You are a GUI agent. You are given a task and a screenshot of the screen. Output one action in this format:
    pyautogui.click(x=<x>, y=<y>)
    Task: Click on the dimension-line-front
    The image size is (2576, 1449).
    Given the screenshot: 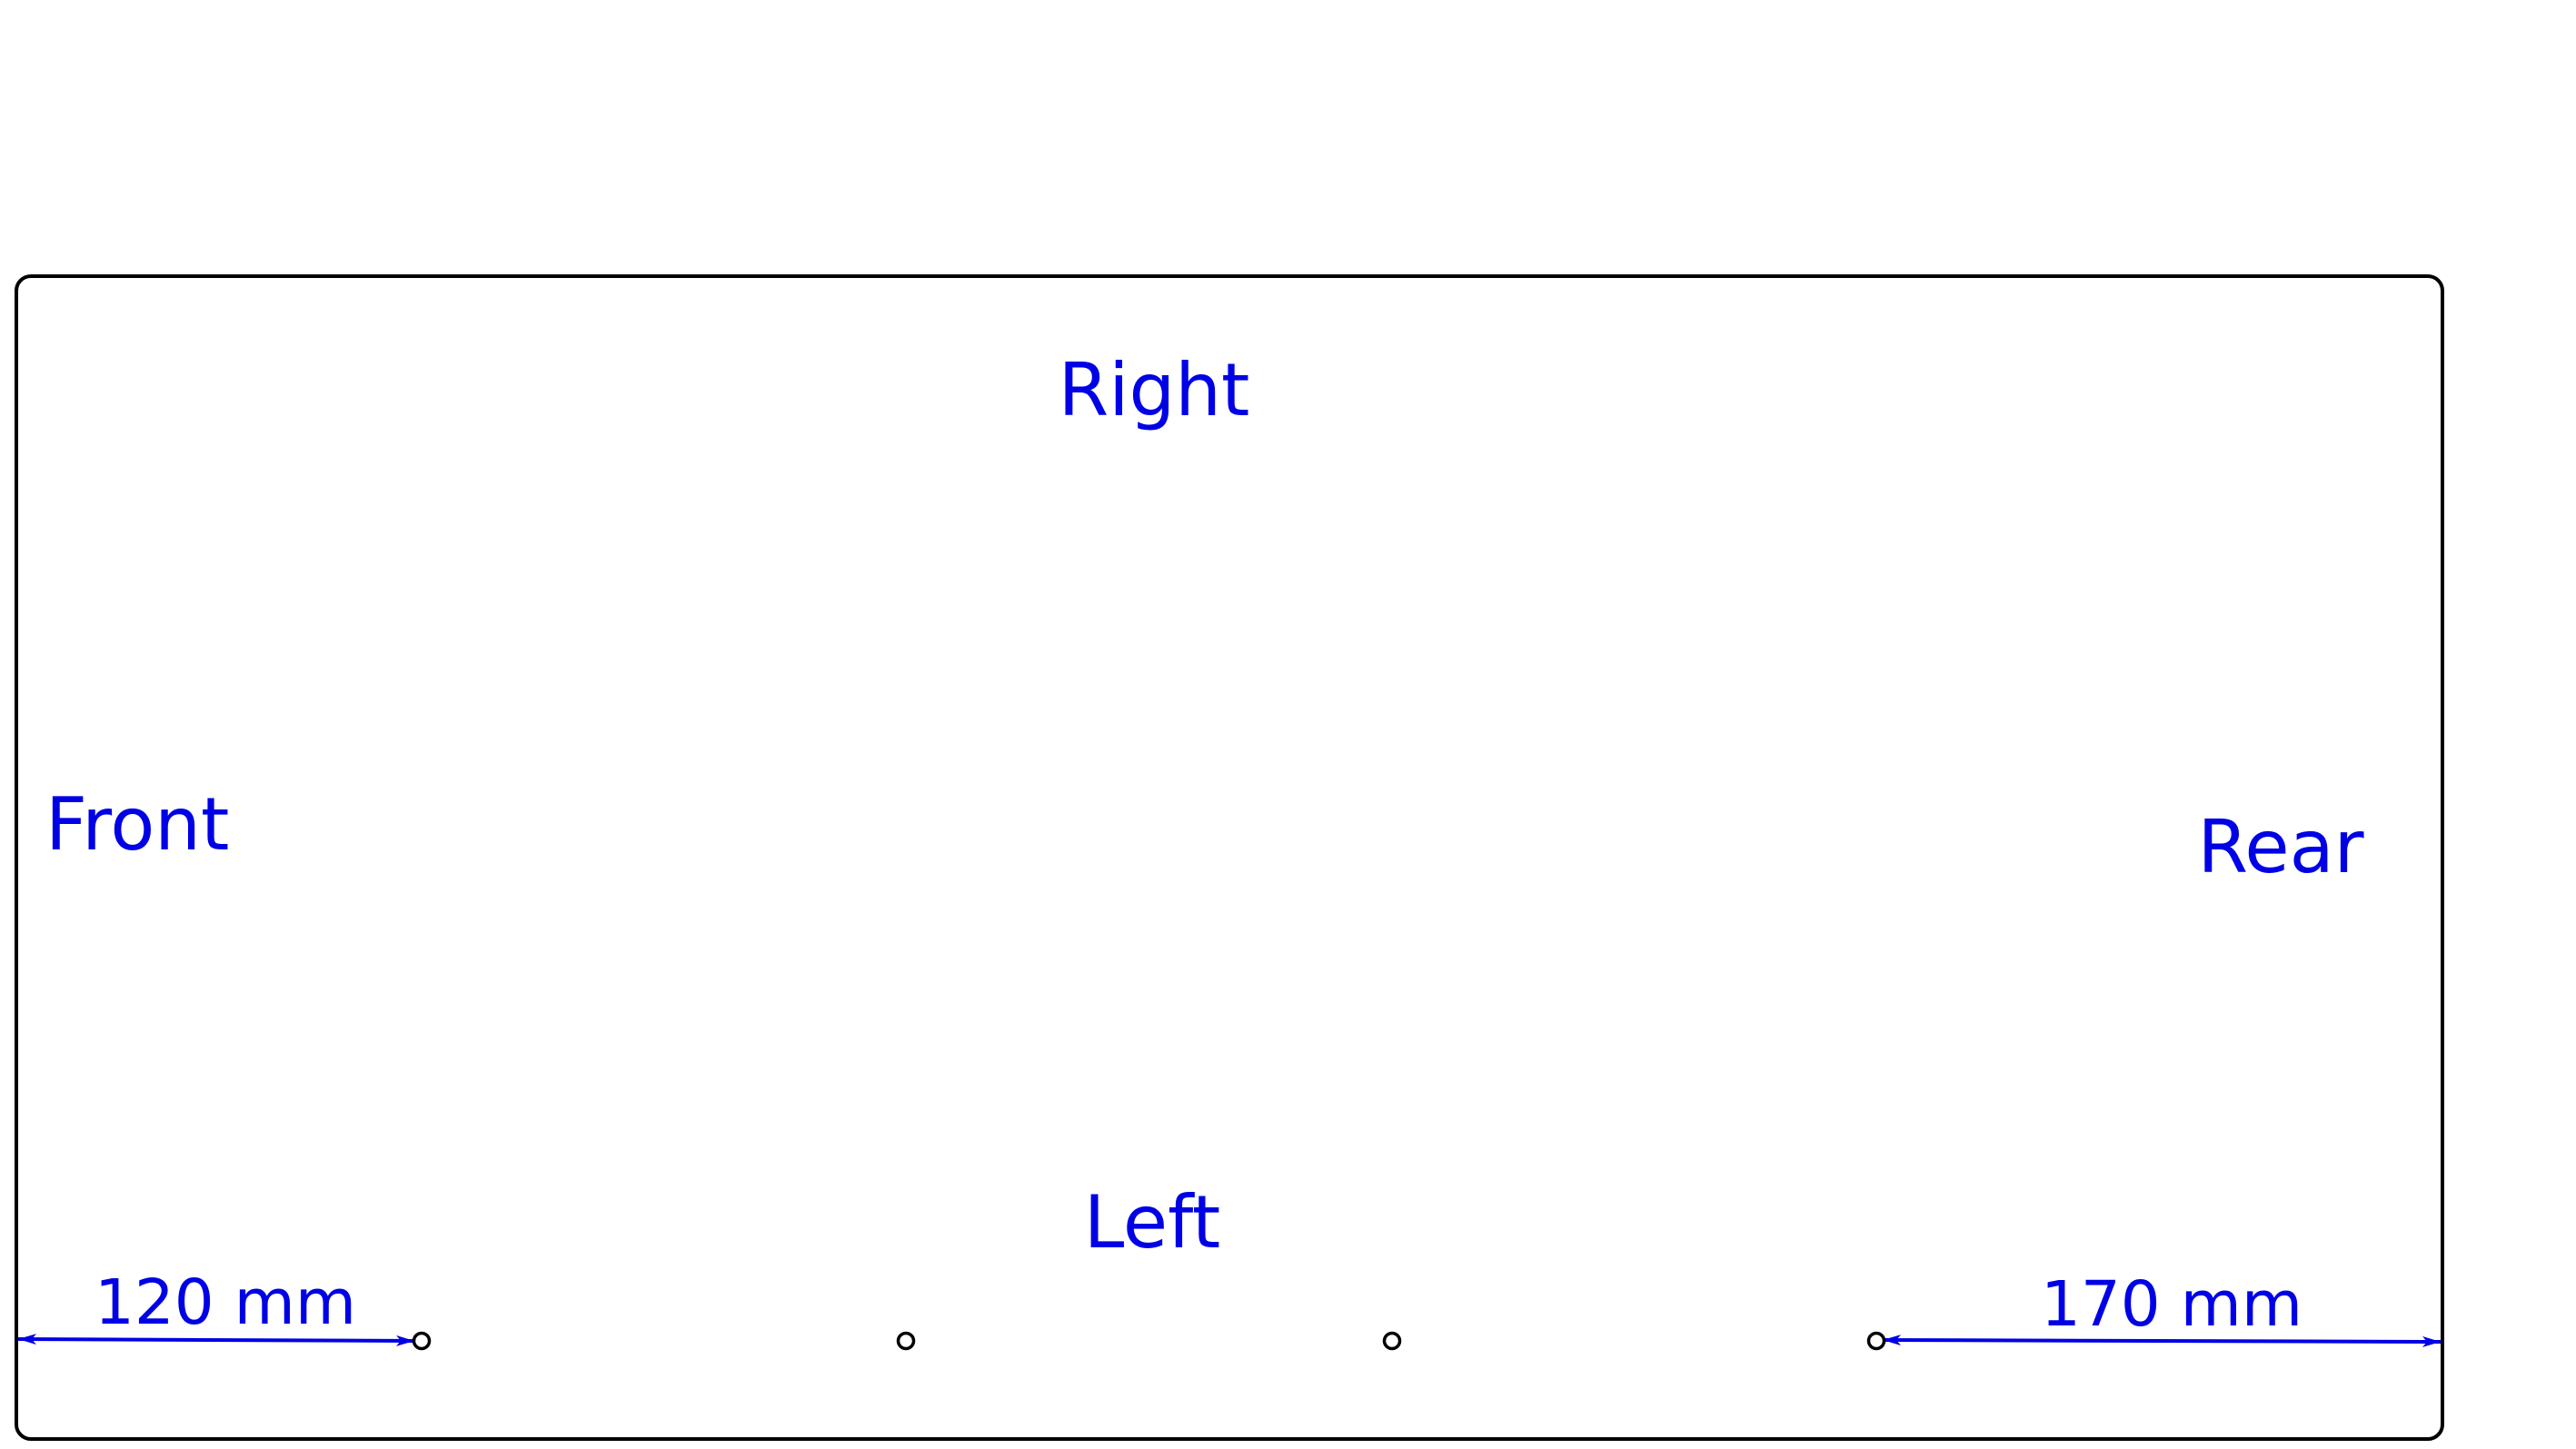 What is the action you would take?
    pyautogui.click(x=216, y=1340)
    